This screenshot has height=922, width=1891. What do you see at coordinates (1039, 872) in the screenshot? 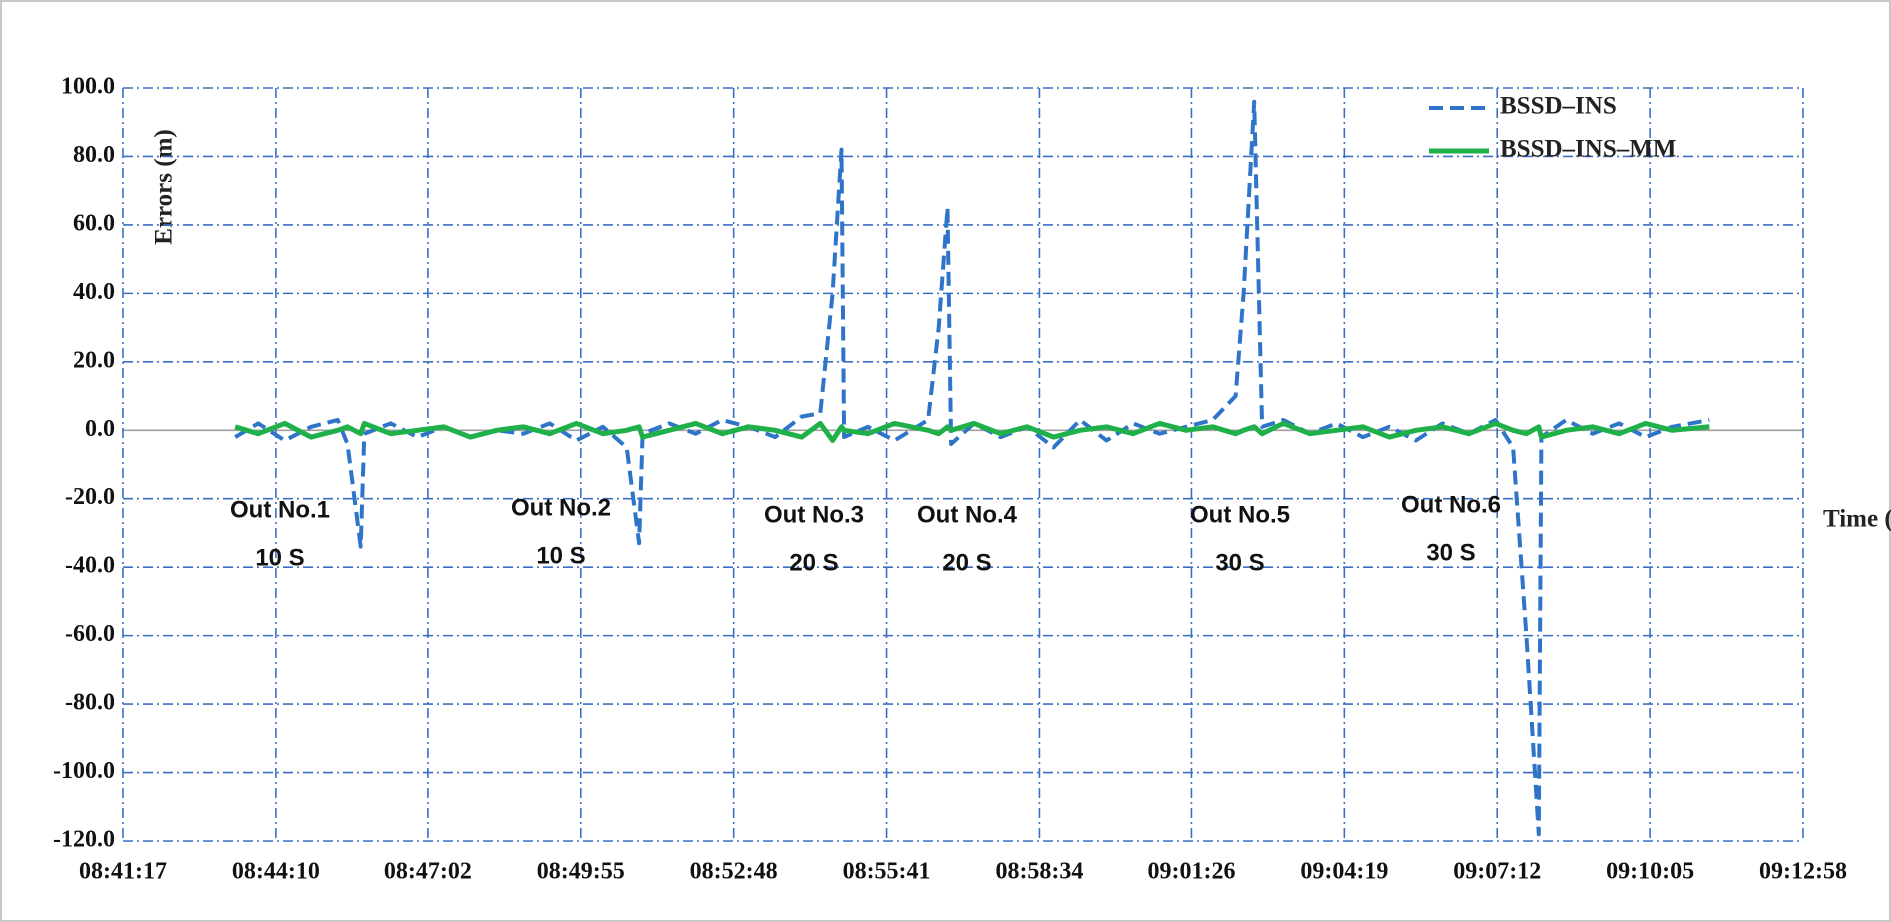
I see `x-tick-label: 08:58:34` at bounding box center [1039, 872].